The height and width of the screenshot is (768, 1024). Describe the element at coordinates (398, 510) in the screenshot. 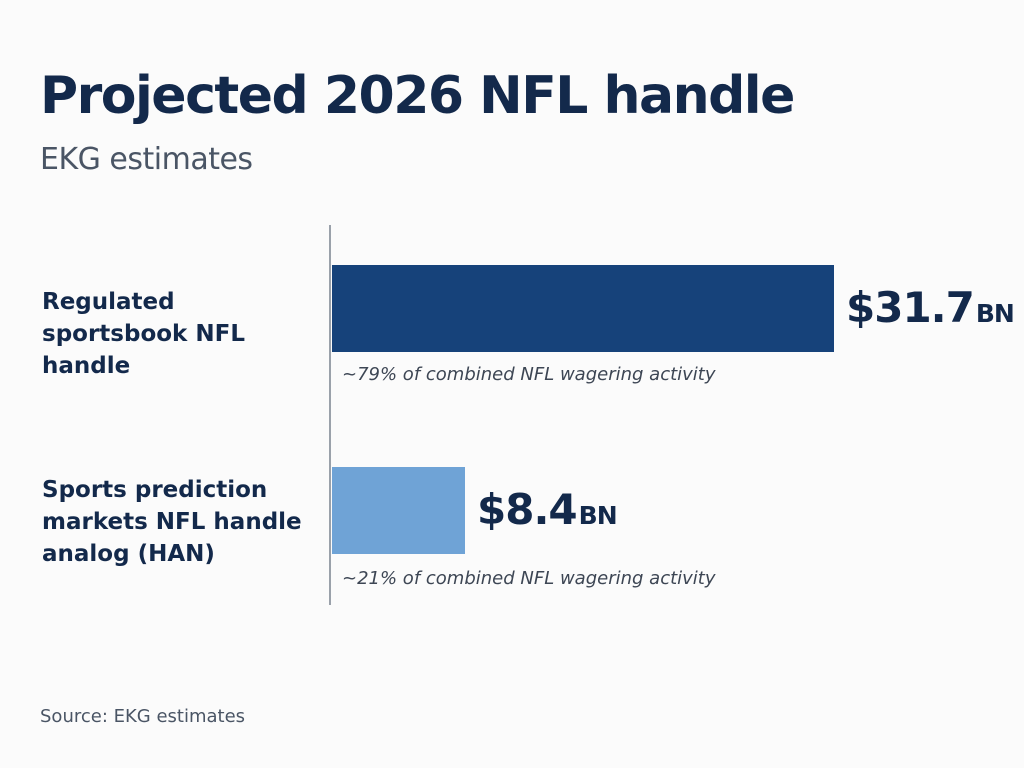

I see `bar-prediction-markets` at that location.